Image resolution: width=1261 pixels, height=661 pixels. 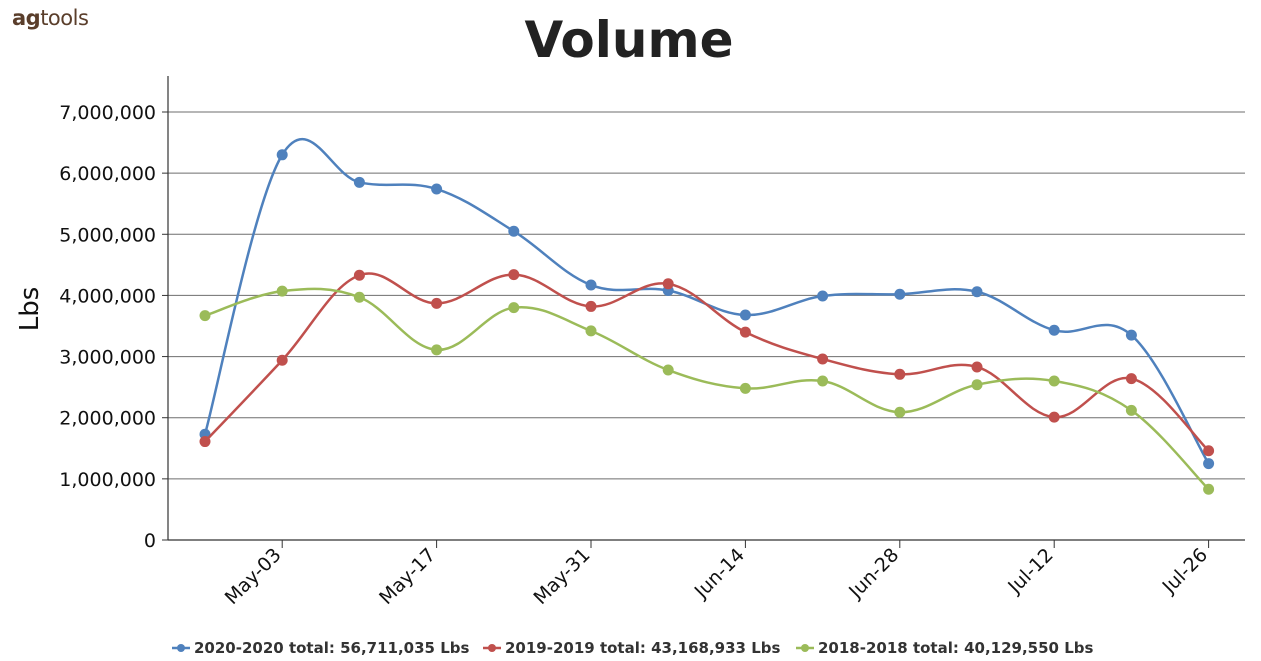 I want to click on chart-title: Volume, so click(x=628, y=40).